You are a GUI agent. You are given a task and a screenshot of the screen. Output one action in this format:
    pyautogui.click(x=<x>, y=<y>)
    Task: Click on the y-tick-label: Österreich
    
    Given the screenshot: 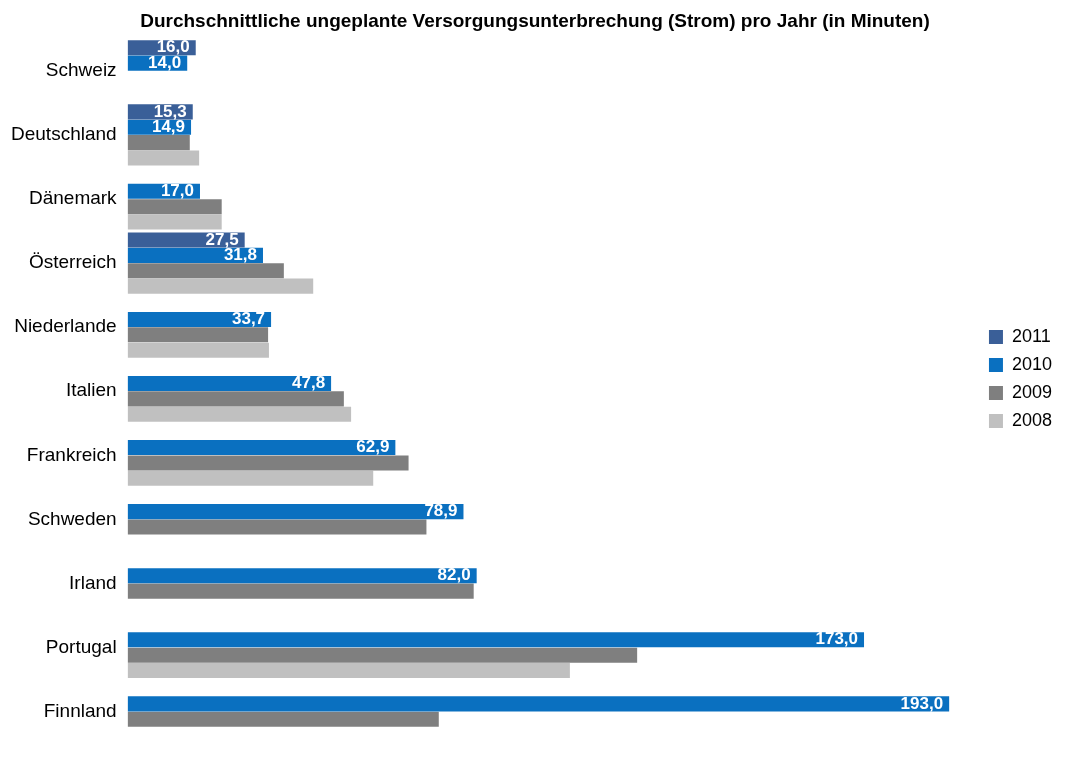 What is the action you would take?
    pyautogui.click(x=72, y=262)
    